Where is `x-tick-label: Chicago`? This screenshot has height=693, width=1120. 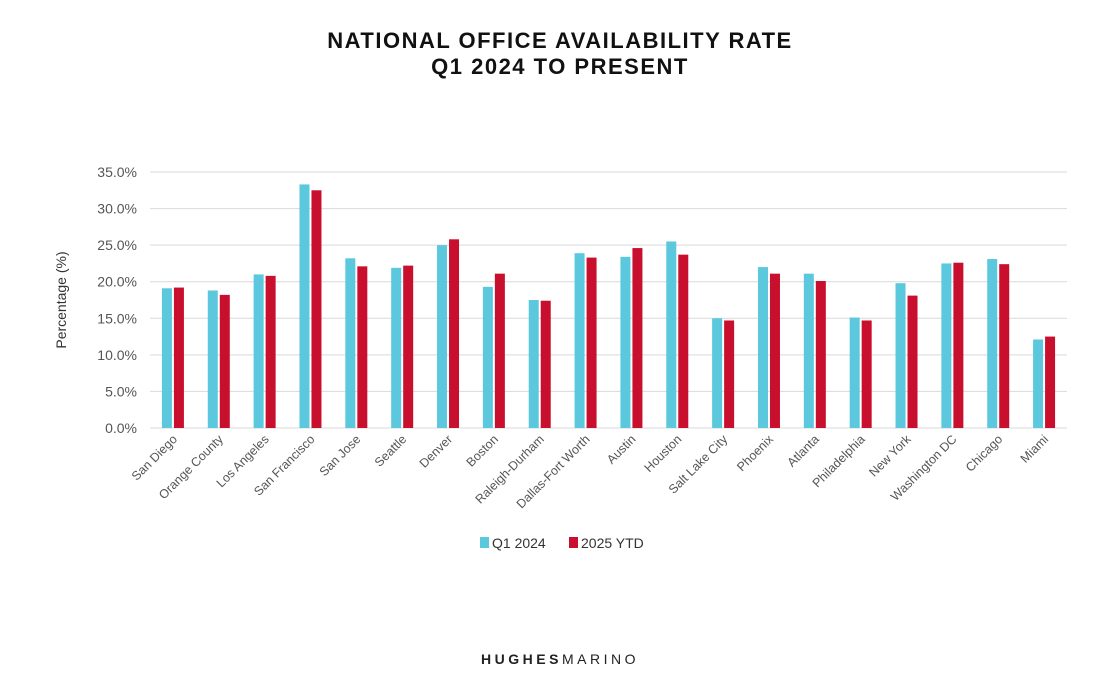 x-tick-label: Chicago is located at coordinates (984, 453).